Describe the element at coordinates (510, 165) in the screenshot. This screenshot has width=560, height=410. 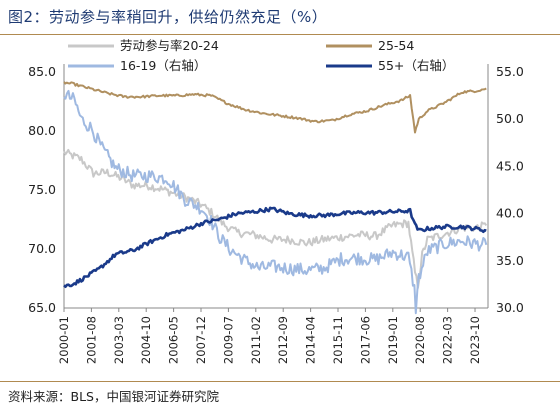
I see `y-right-tick-label: 45.0` at that location.